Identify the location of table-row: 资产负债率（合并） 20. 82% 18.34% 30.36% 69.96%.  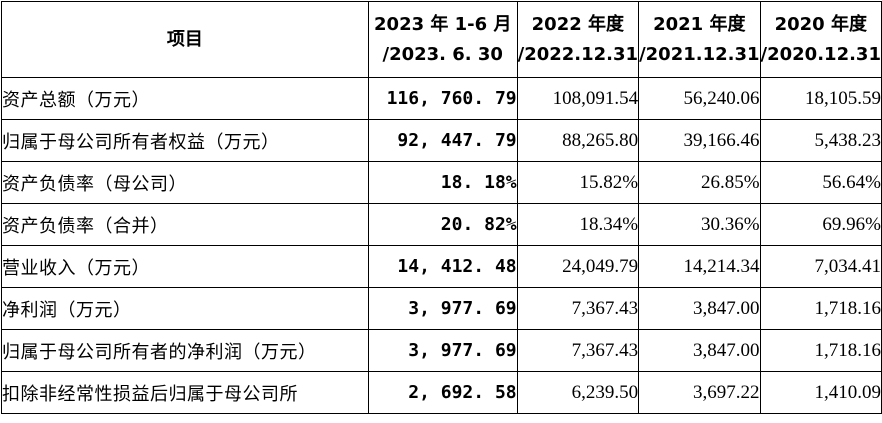
(441, 224).